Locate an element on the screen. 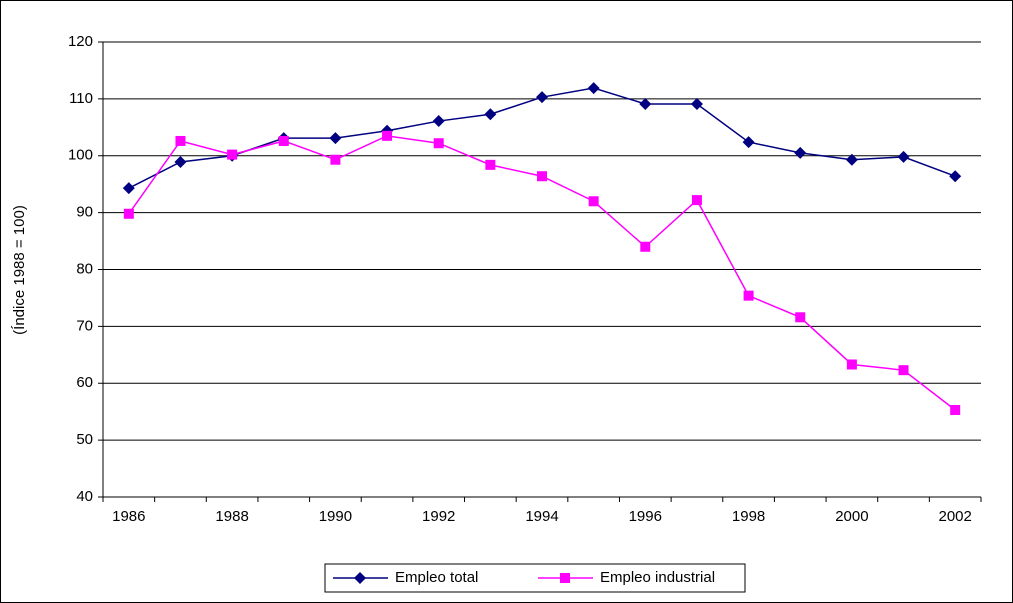  x-tick-label: 1992 is located at coordinates (438, 516).